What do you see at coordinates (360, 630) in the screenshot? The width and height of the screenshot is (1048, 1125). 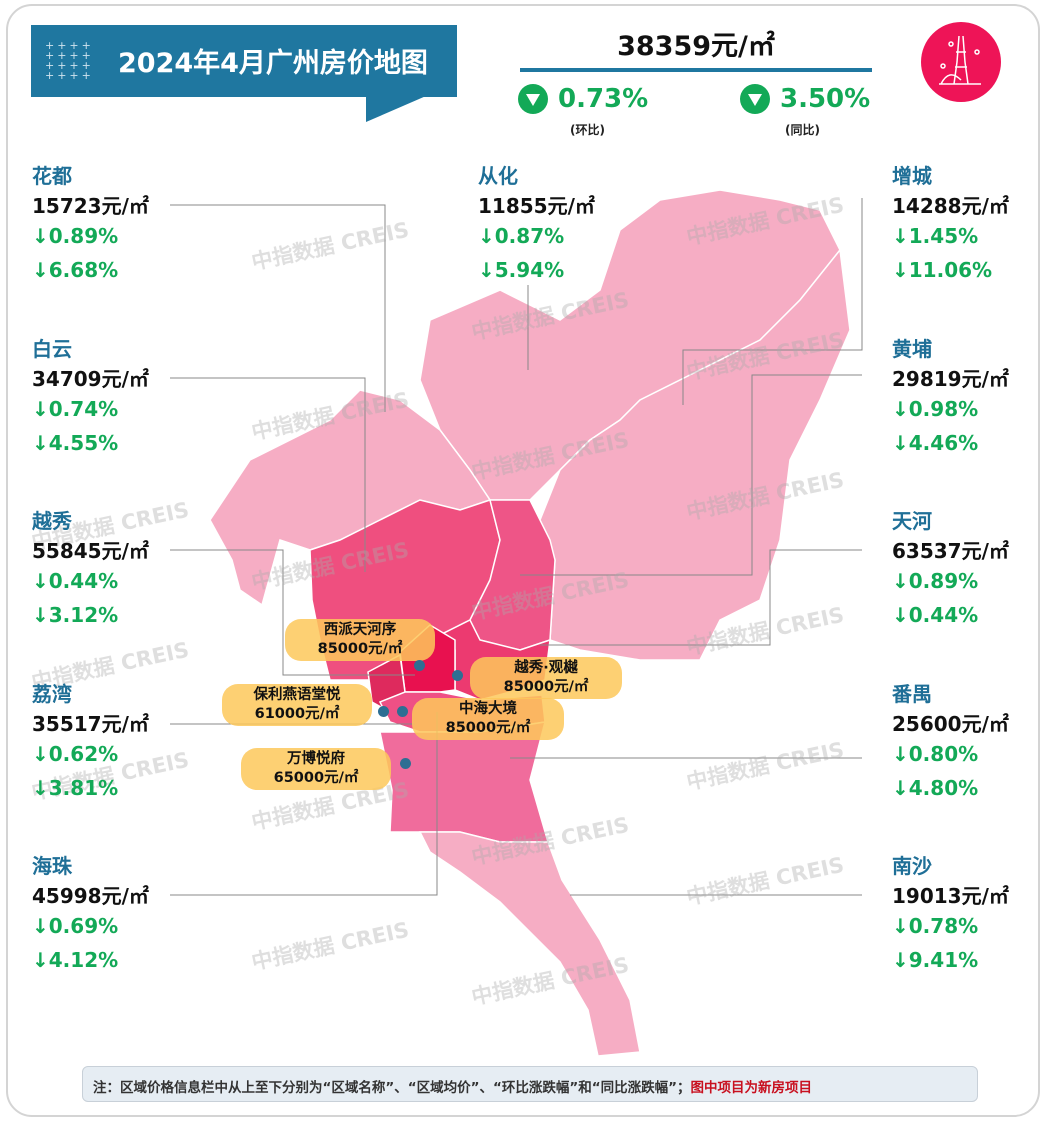 I see `project-name: 西派天河序` at bounding box center [360, 630].